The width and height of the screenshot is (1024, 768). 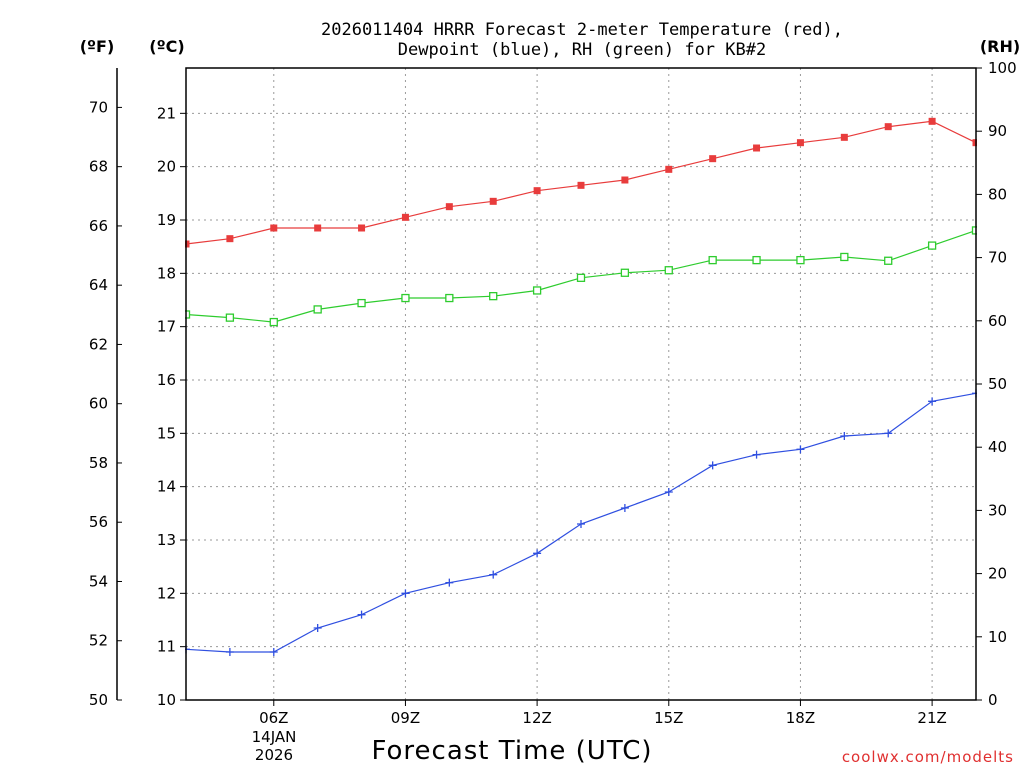 I want to click on celsius-tick-label: 11, so click(x=166, y=647).